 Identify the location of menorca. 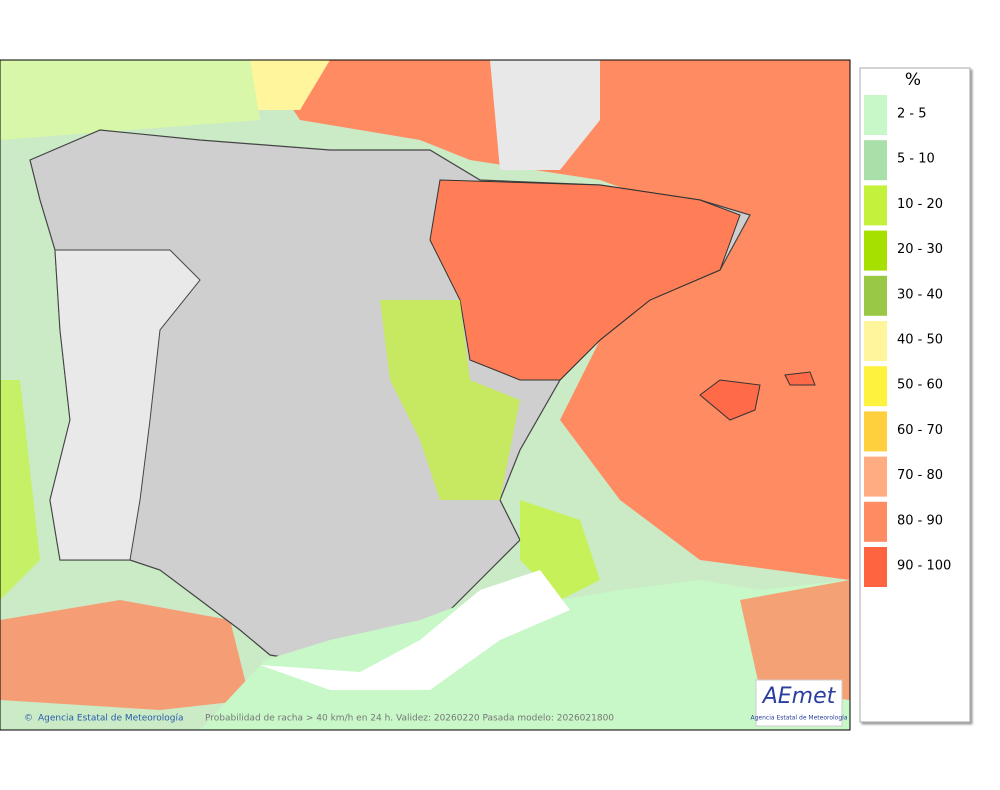
(800, 378).